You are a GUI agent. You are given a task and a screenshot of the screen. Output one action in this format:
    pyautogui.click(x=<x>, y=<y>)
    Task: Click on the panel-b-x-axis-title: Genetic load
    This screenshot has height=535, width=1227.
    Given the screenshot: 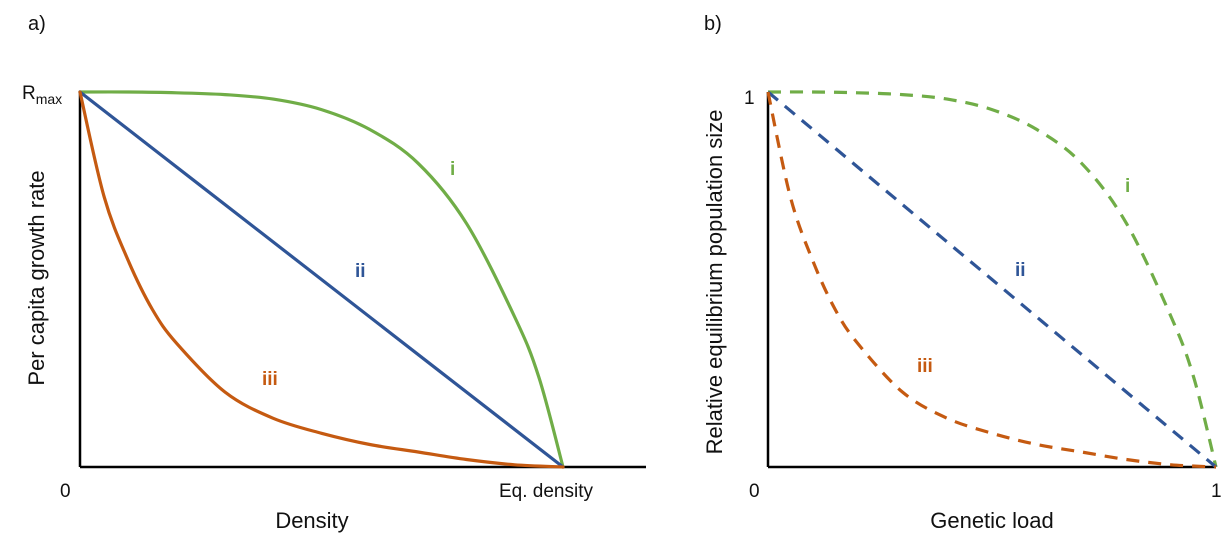 What is the action you would take?
    pyautogui.click(x=992, y=520)
    